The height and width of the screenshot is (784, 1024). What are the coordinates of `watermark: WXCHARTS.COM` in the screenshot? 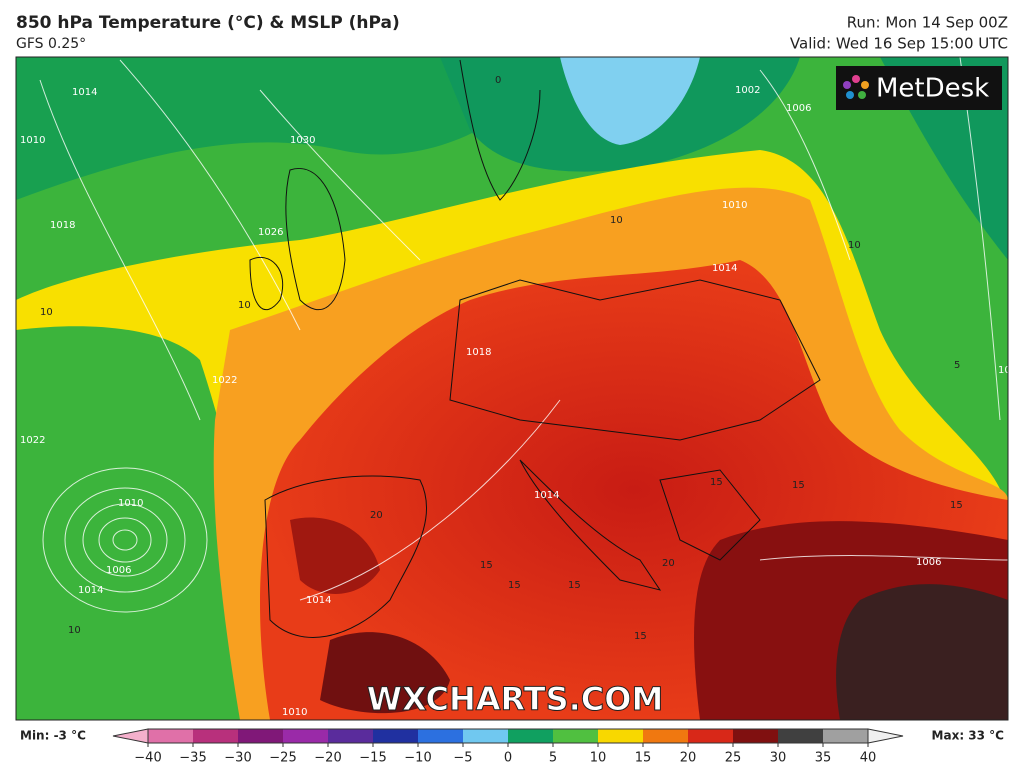 It's located at (515, 699).